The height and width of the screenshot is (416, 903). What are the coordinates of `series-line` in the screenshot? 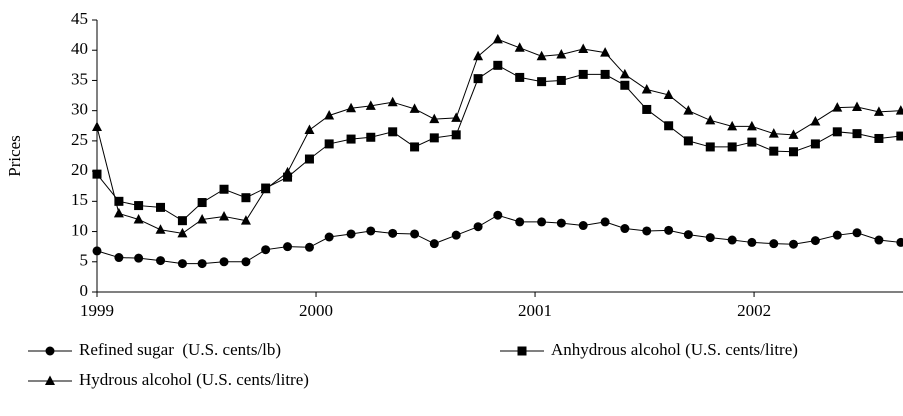 It's located at (498, 239).